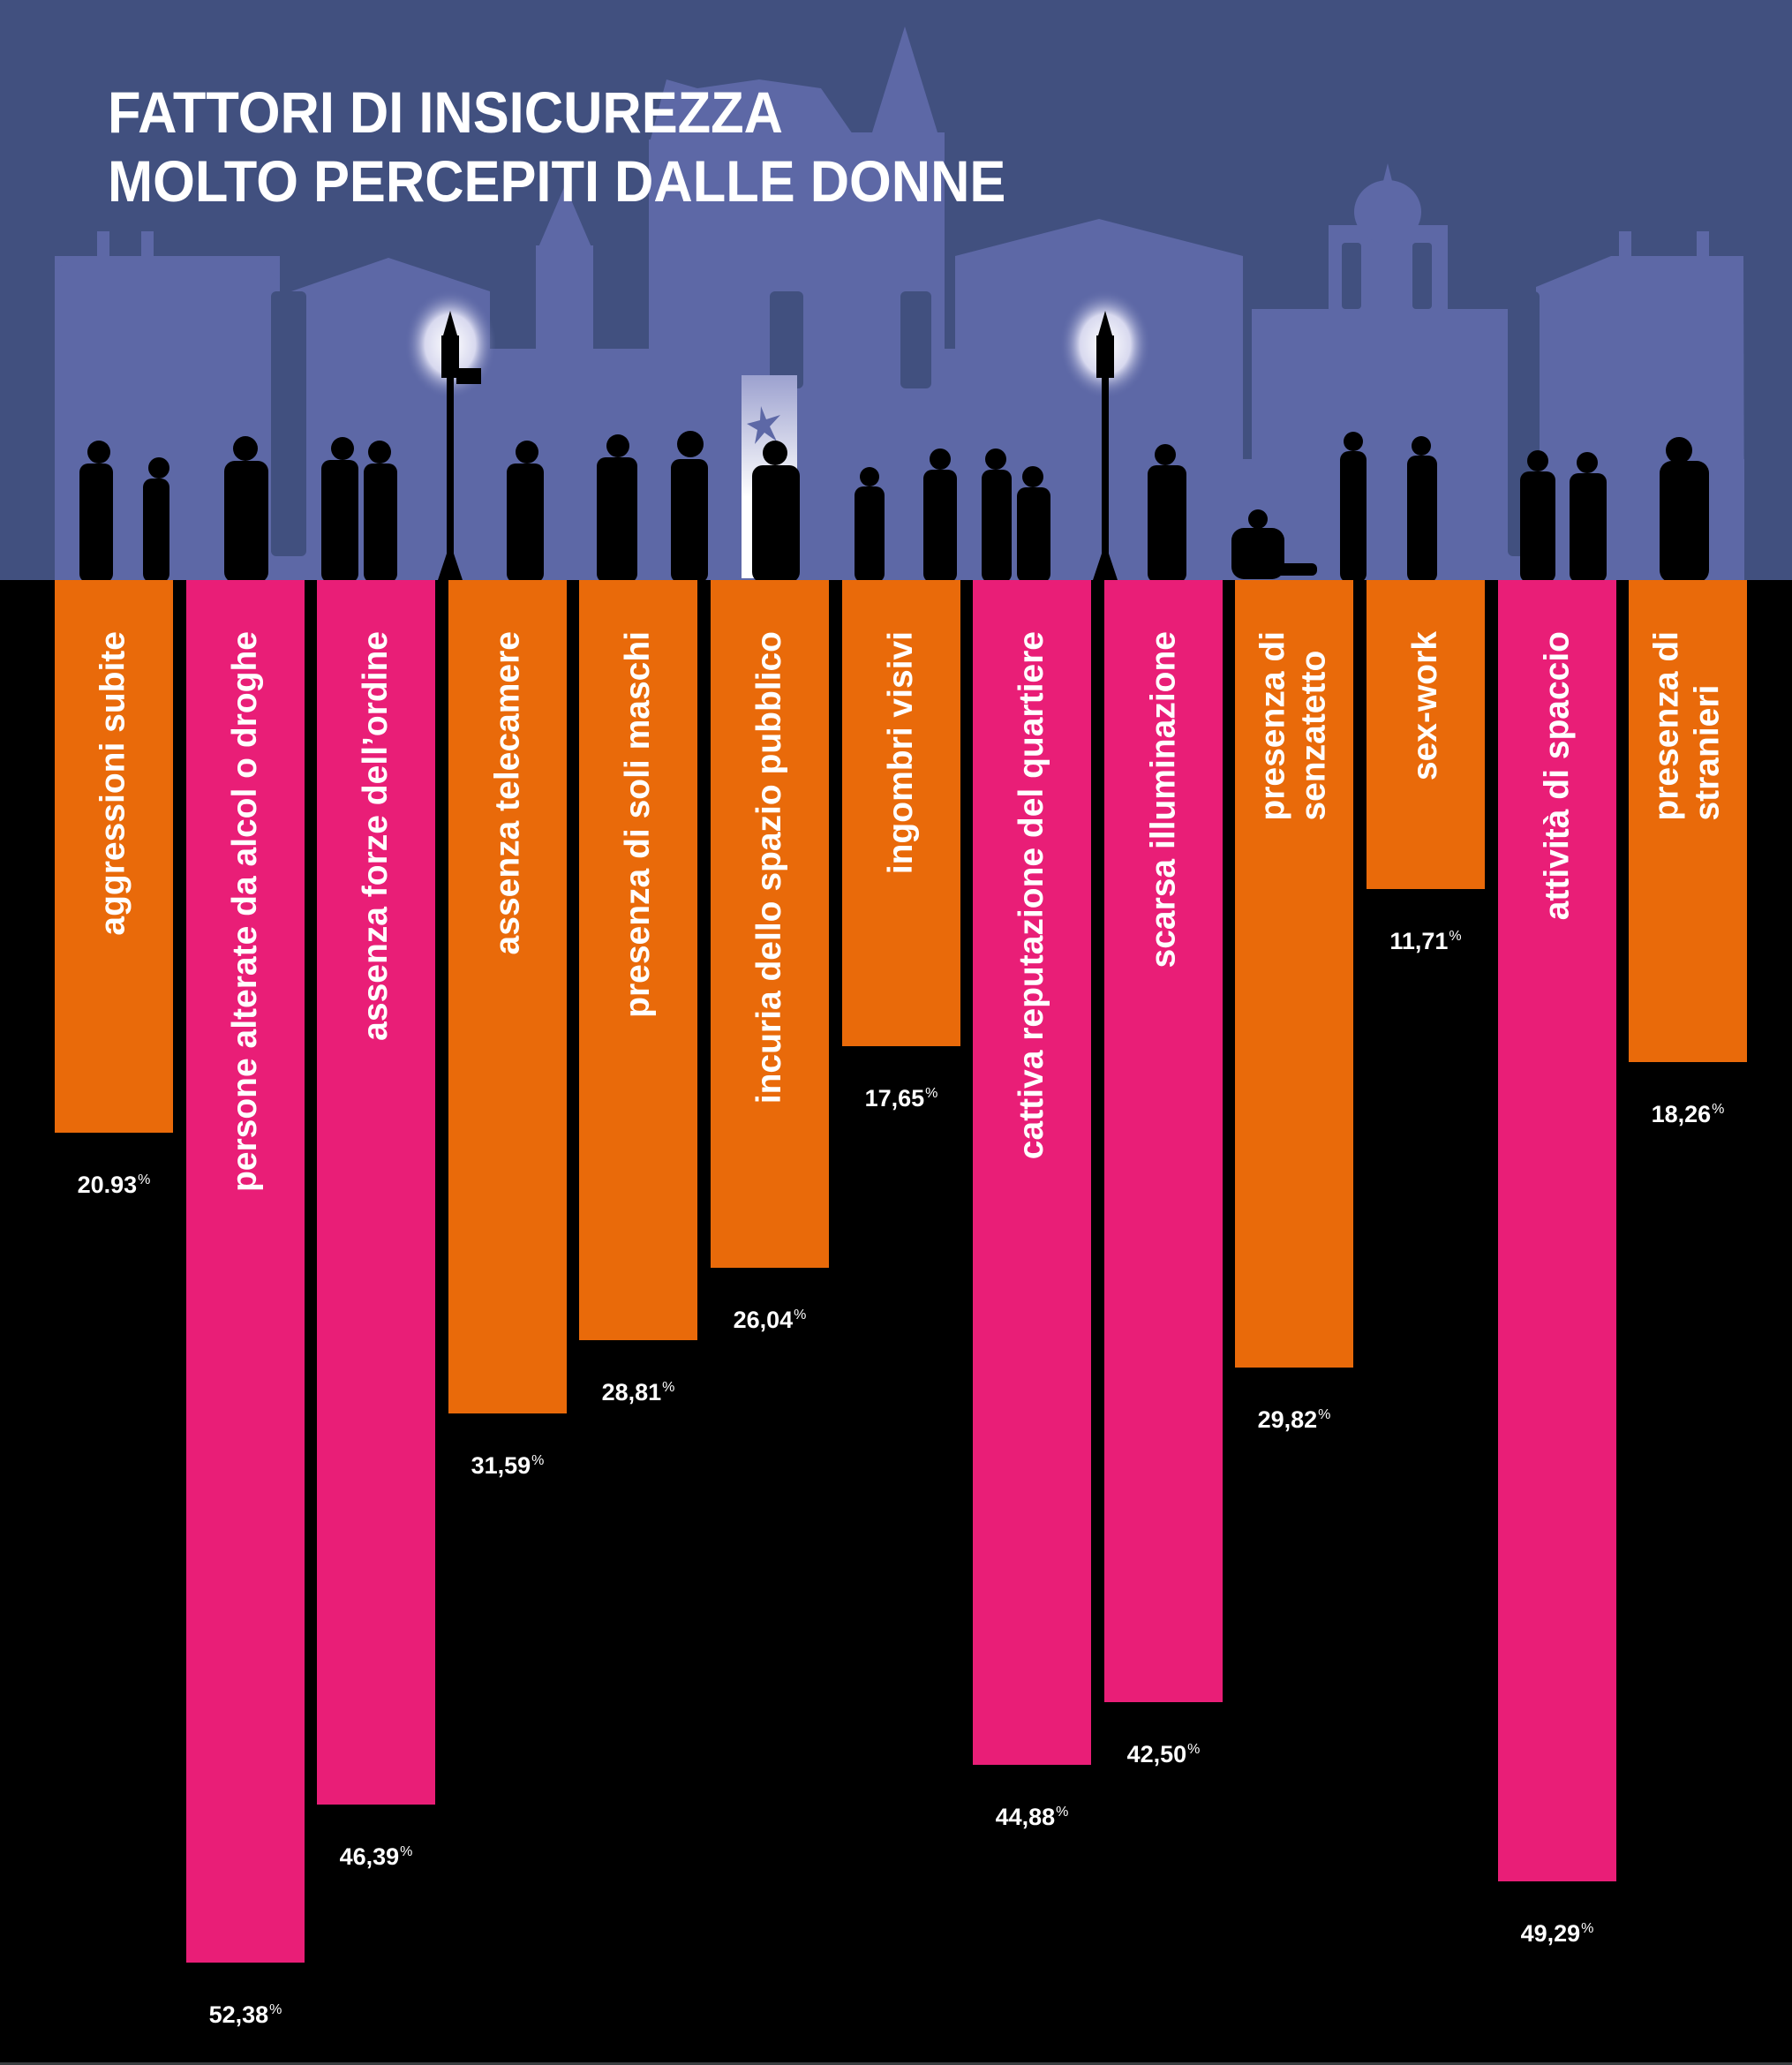 This screenshot has height=2065, width=1792. Describe the element at coordinates (894, 1098) in the screenshot. I see `bar-value: 17,65` at that location.